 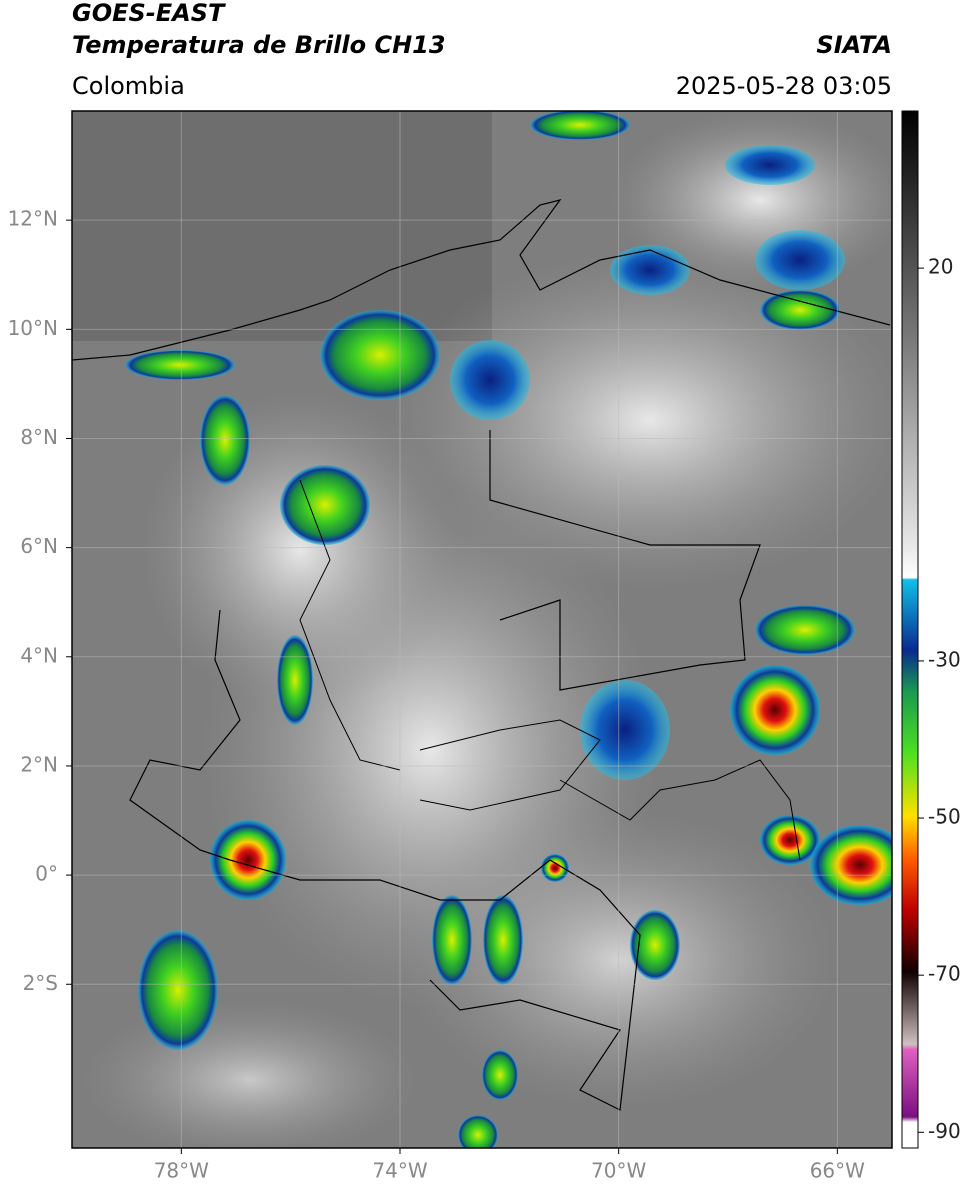 What do you see at coordinates (854, 45) in the screenshot?
I see `agency: SIATA` at bounding box center [854, 45].